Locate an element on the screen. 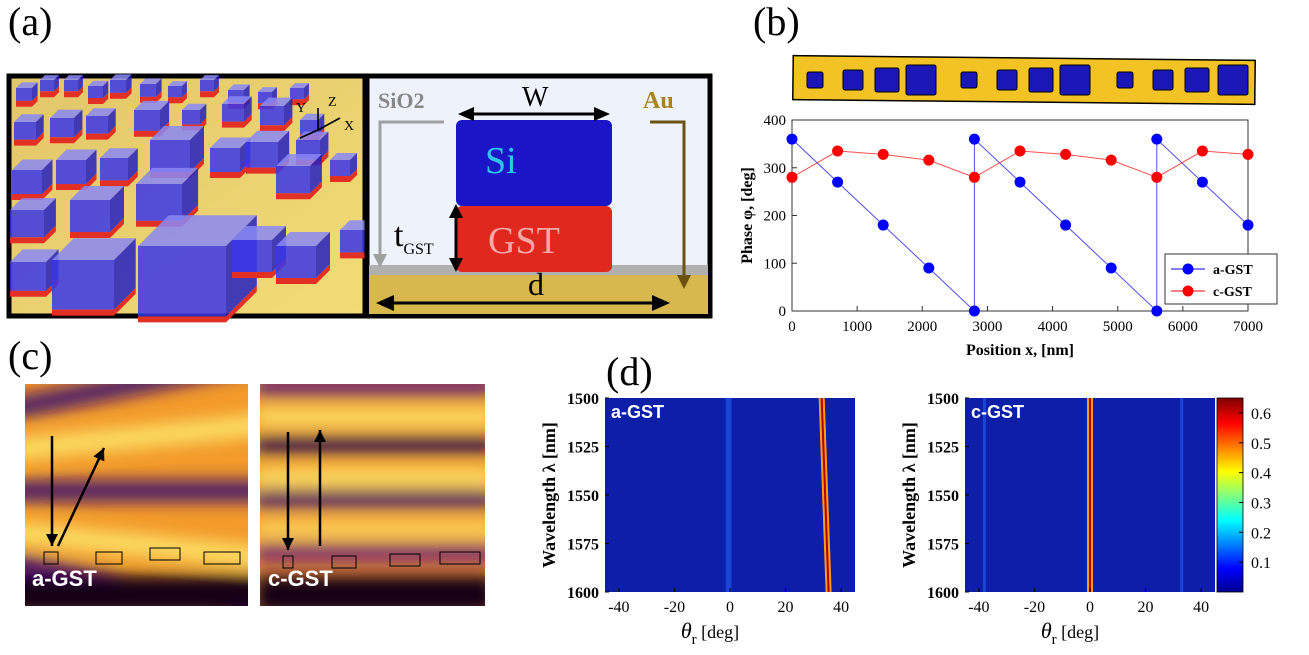  heat-x-tick-label-0: -40 is located at coordinates (618, 607).